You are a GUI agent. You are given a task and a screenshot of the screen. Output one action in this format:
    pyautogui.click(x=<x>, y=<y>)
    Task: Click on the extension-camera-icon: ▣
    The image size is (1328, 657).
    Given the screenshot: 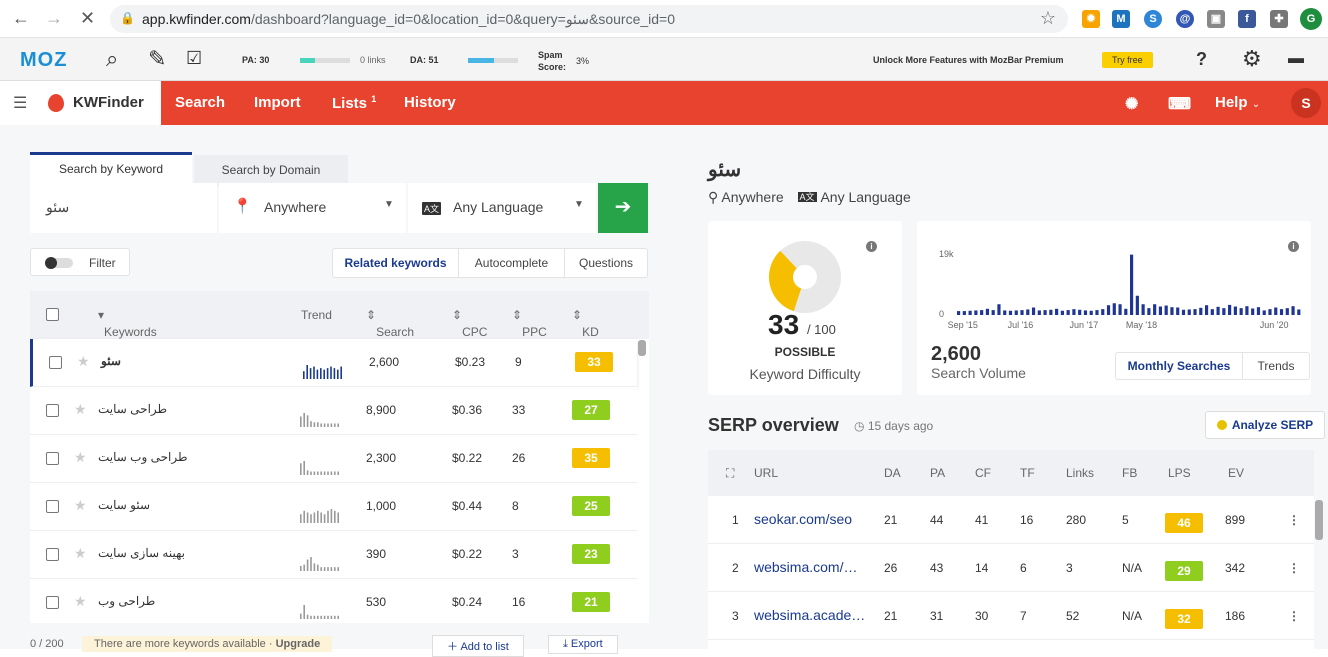 What is the action you would take?
    pyautogui.click(x=1216, y=19)
    